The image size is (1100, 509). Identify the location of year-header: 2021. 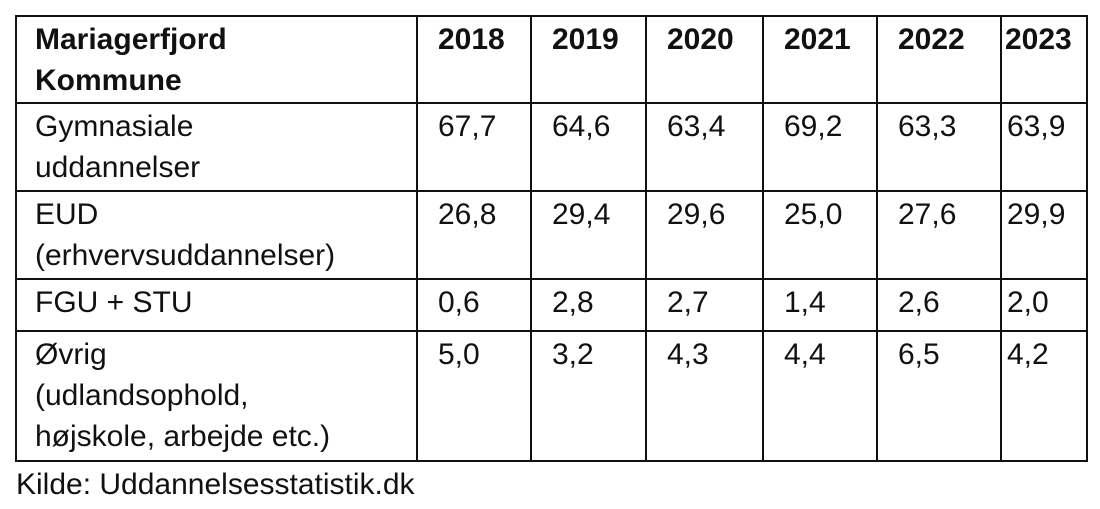
(820, 59).